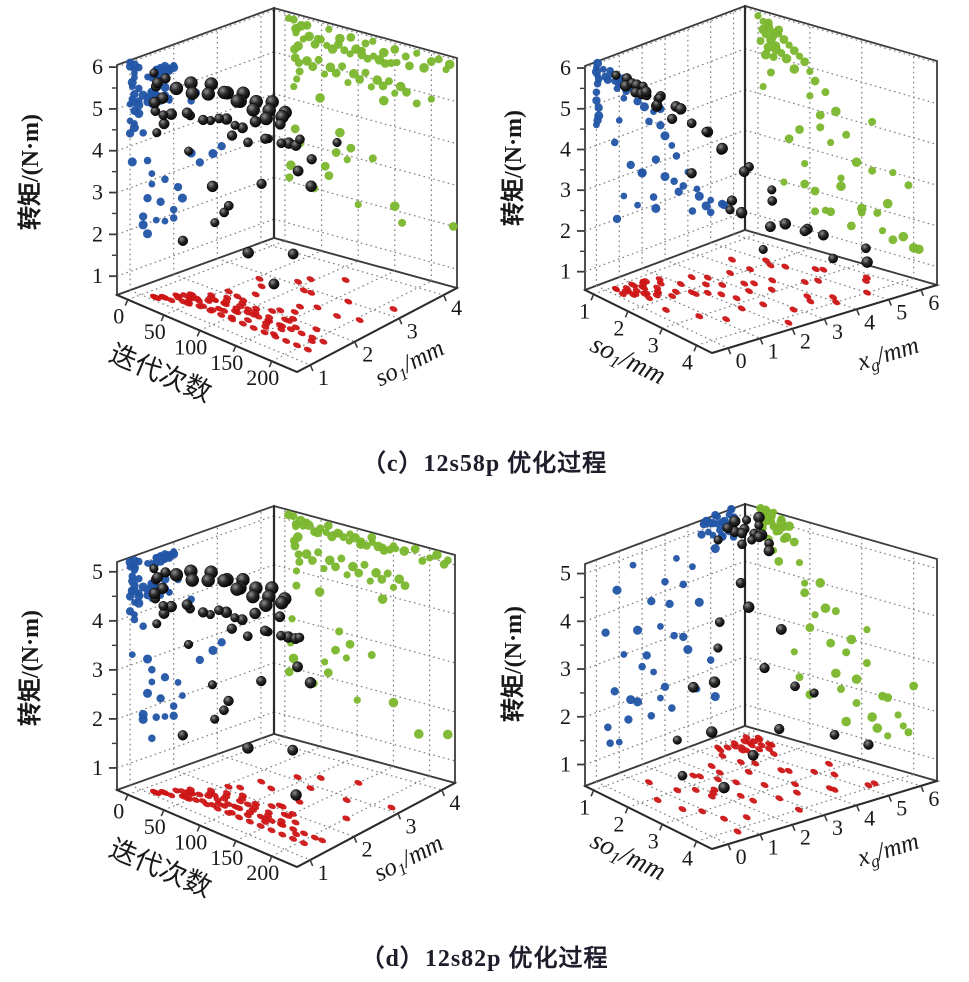 Image resolution: width=969 pixels, height=982 pixels. What do you see at coordinates (484, 959) in the screenshot?
I see `caption-d: （d）12s82p 优化过程` at bounding box center [484, 959].